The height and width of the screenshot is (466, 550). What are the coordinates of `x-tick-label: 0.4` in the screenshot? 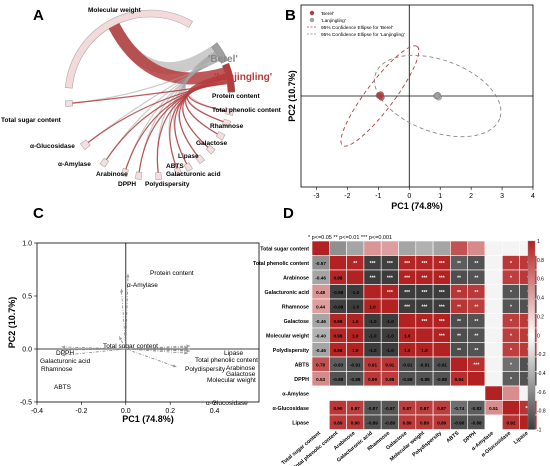 It's located at (215, 411).